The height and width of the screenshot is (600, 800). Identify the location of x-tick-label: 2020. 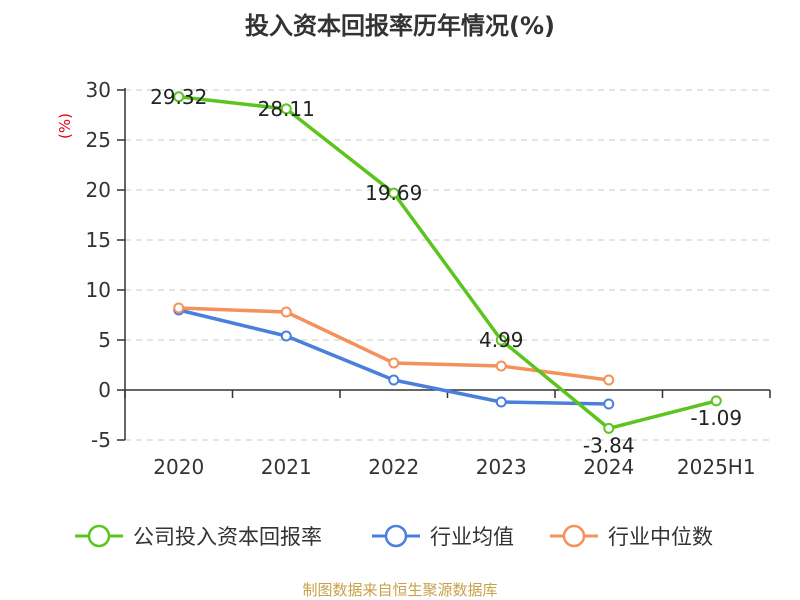
(178, 467).